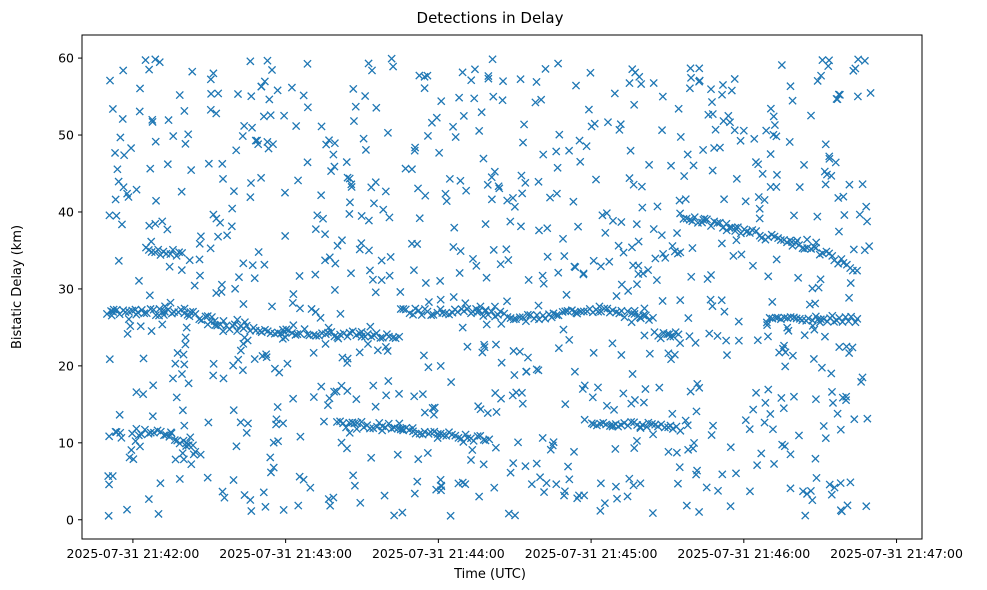 This screenshot has width=987, height=590. I want to click on y-tick-label: 60, so click(66, 58).